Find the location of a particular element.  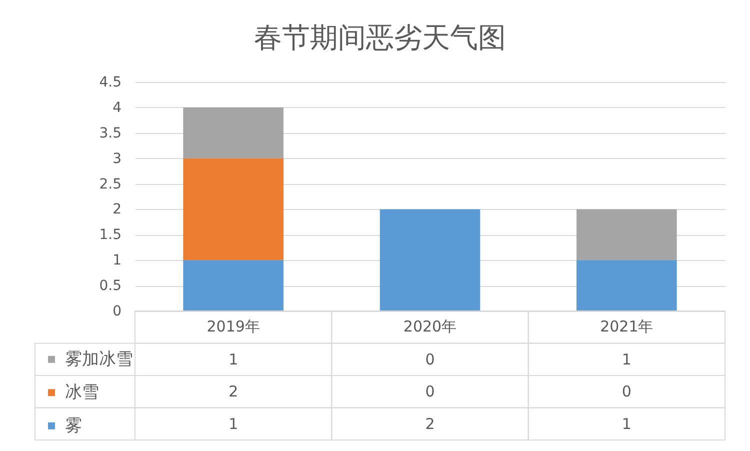

y-tick-label: 4.5 is located at coordinates (110, 82).